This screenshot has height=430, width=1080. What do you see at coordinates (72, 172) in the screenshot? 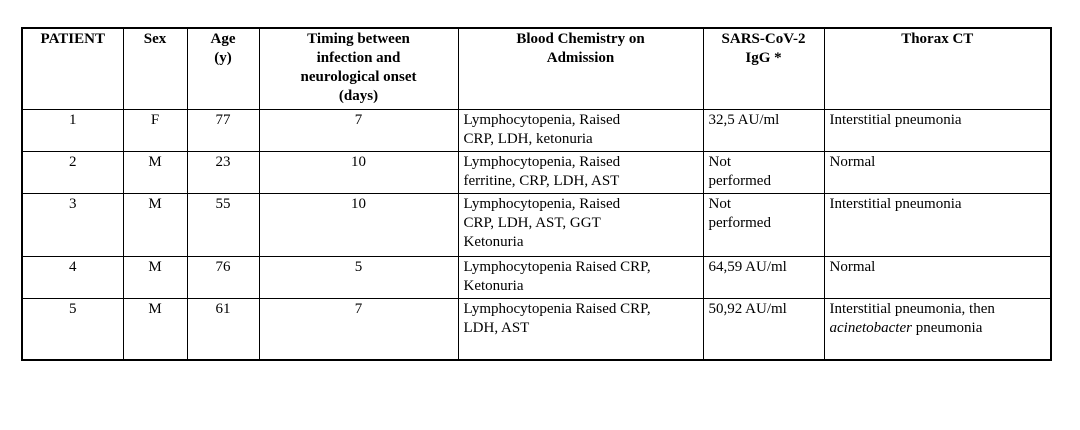
I see `cell-patient: 2` at bounding box center [72, 172].